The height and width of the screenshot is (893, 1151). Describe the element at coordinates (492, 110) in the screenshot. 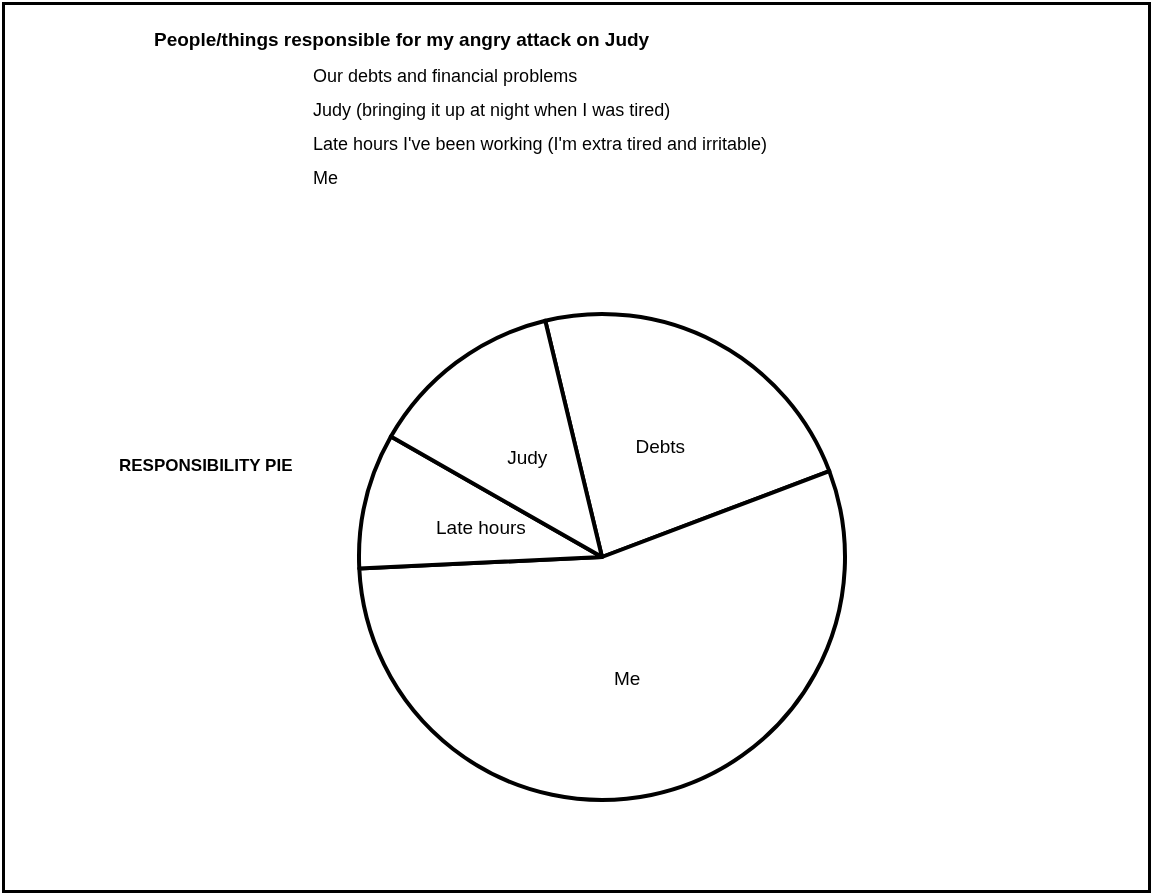

I see `text: Judy (bringing it up at night when I was tired)` at that location.